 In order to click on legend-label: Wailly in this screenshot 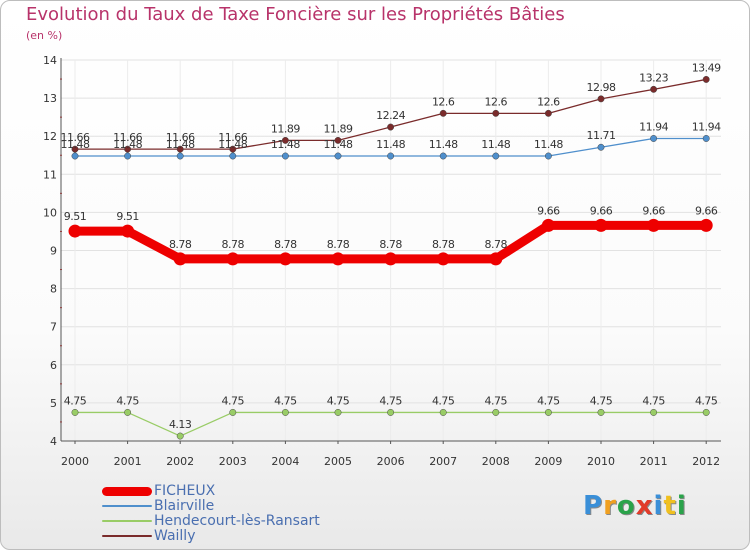, I will do `click(175, 536)`.